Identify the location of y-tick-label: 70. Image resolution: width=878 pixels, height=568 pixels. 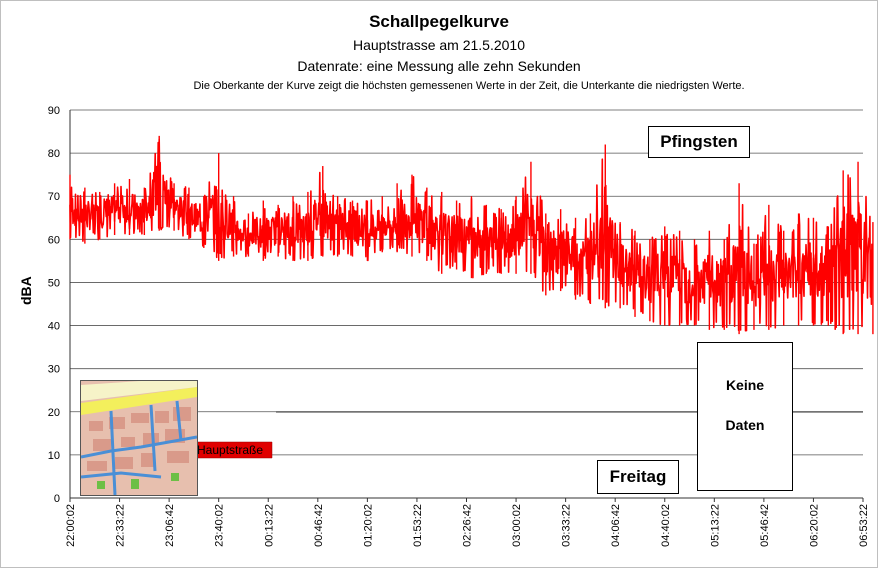
(54, 197).